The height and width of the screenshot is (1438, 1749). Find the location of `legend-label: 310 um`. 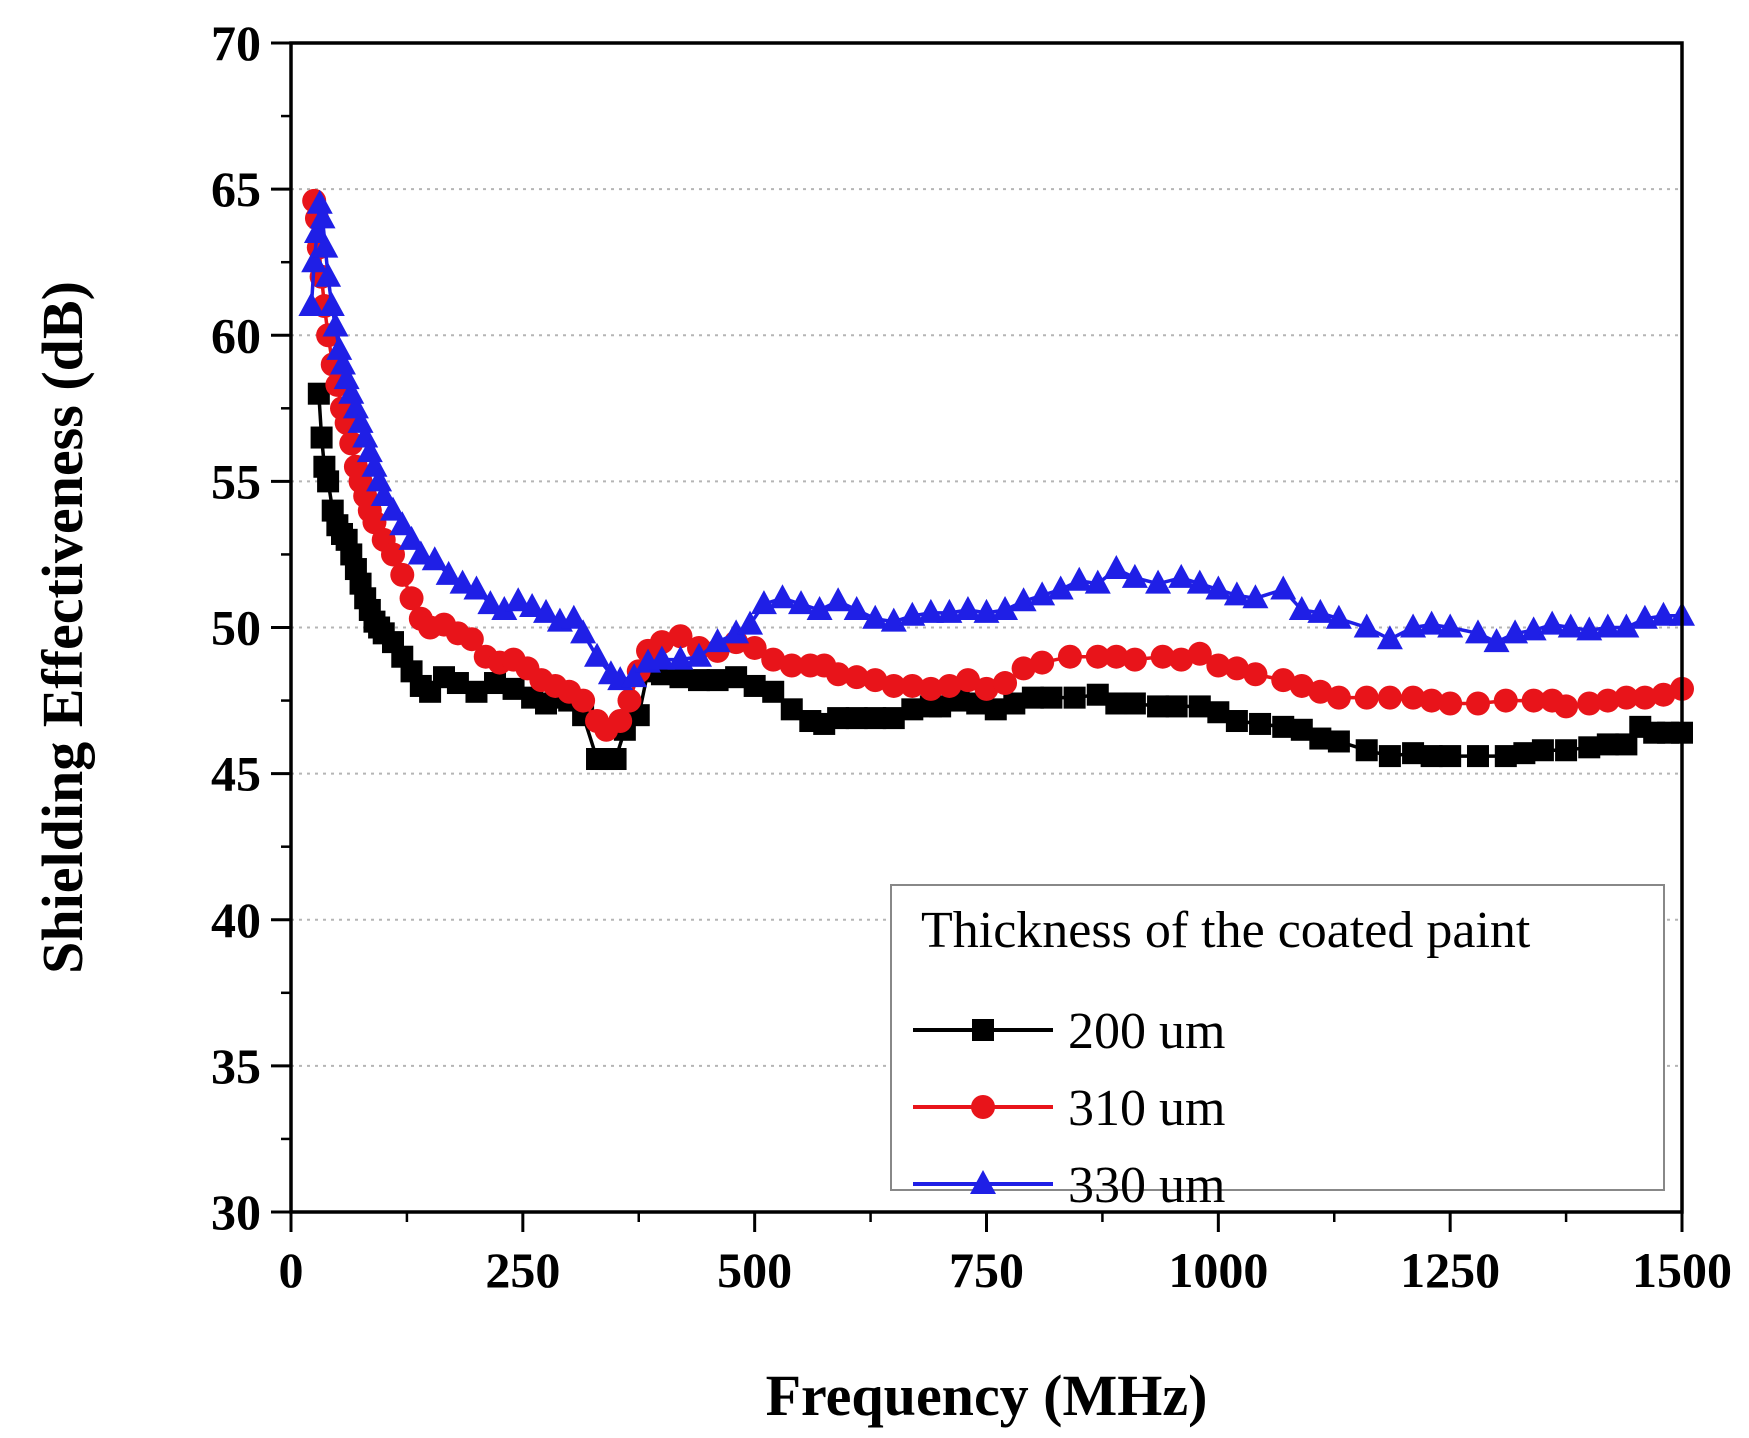

legend-label: 310 um is located at coordinates (1146, 1108).